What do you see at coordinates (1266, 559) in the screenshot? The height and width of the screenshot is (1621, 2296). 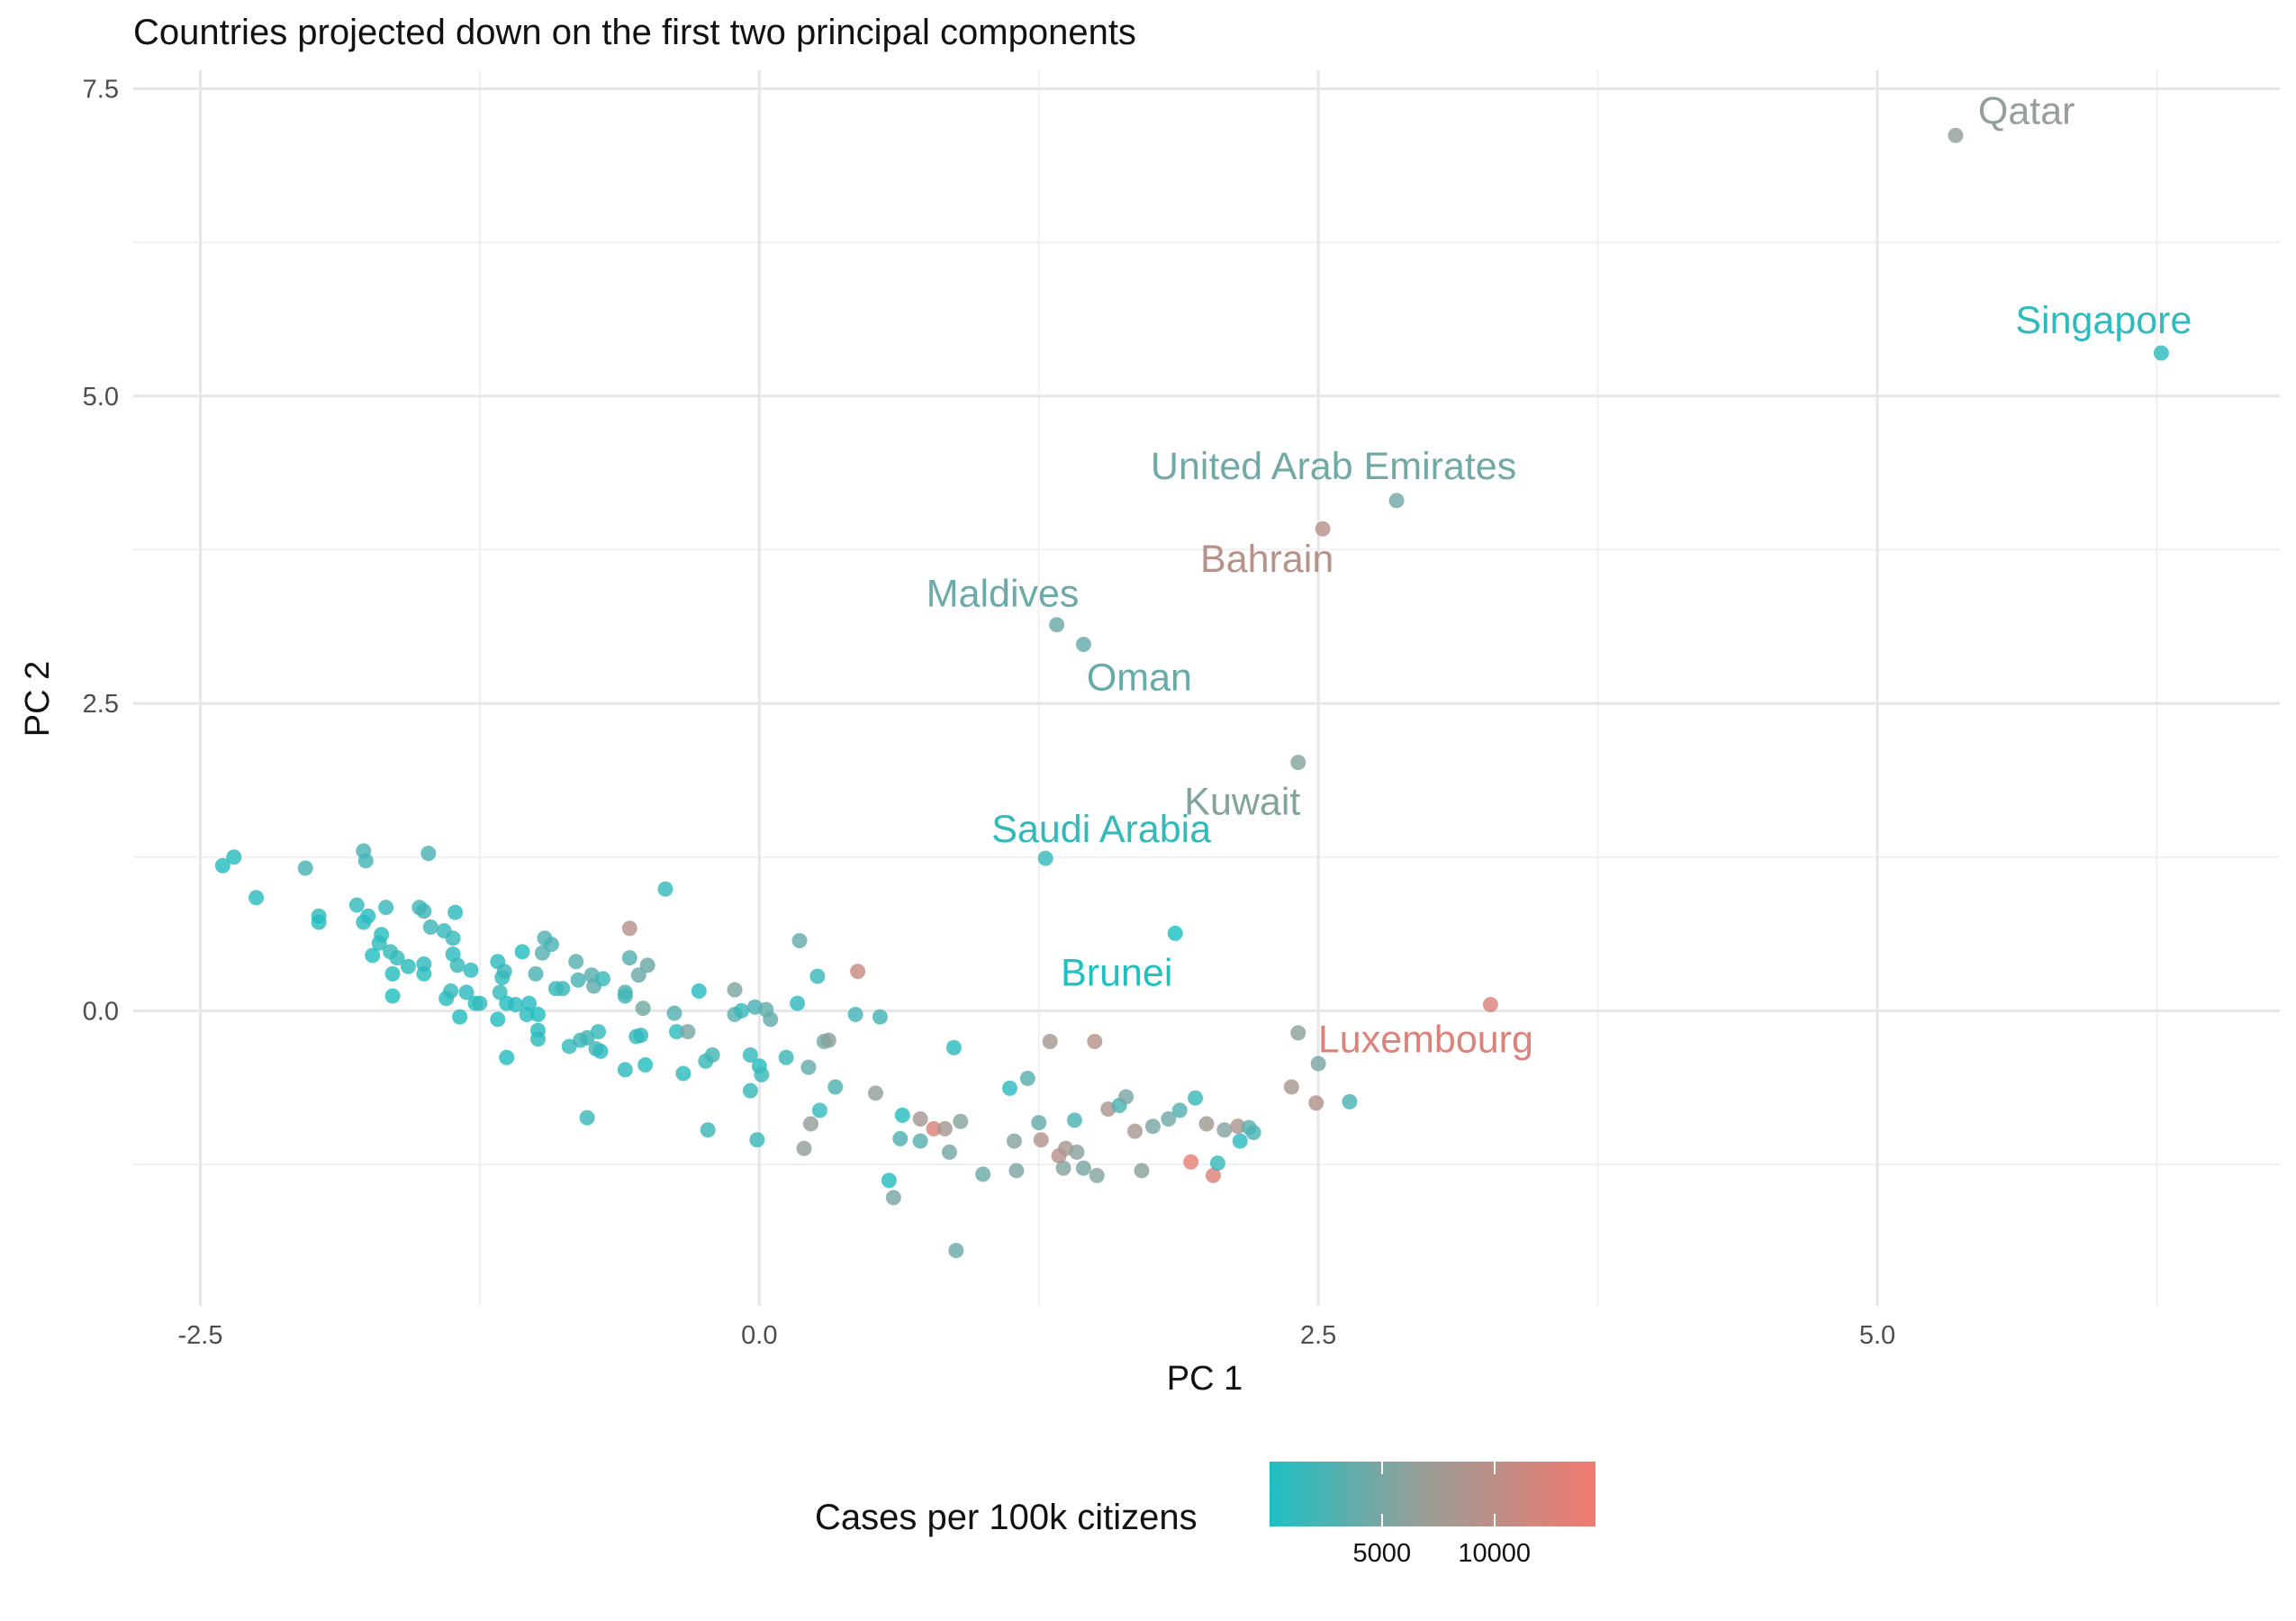 I see `point-label: Bahrain` at bounding box center [1266, 559].